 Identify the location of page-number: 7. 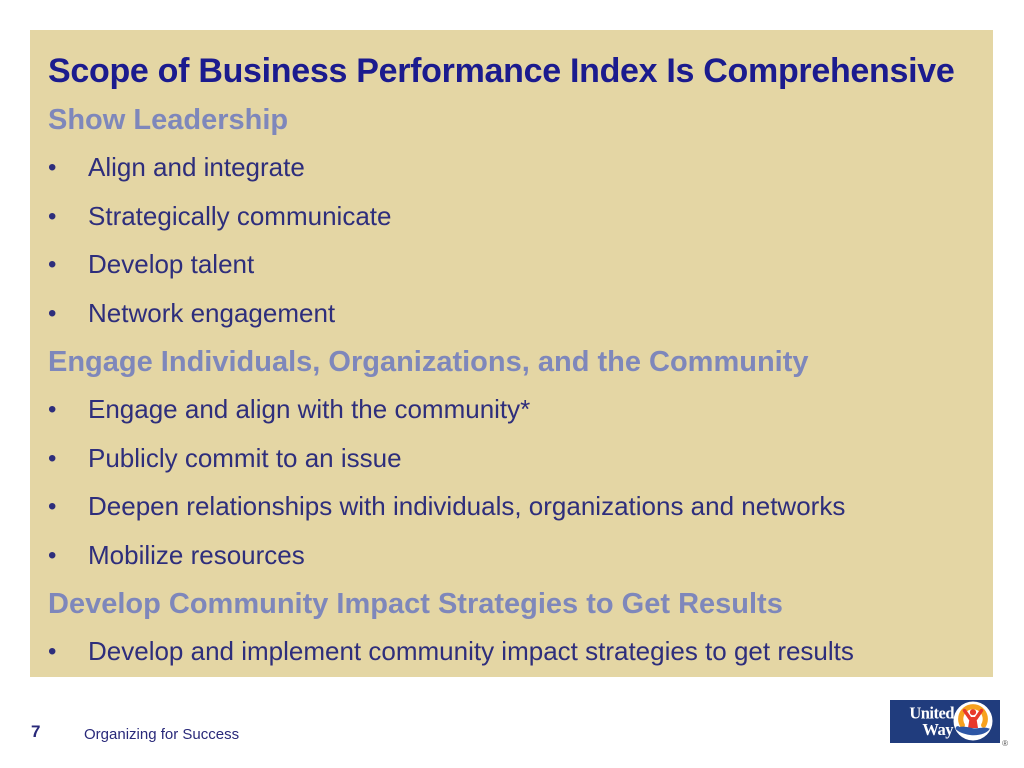
(36, 731).